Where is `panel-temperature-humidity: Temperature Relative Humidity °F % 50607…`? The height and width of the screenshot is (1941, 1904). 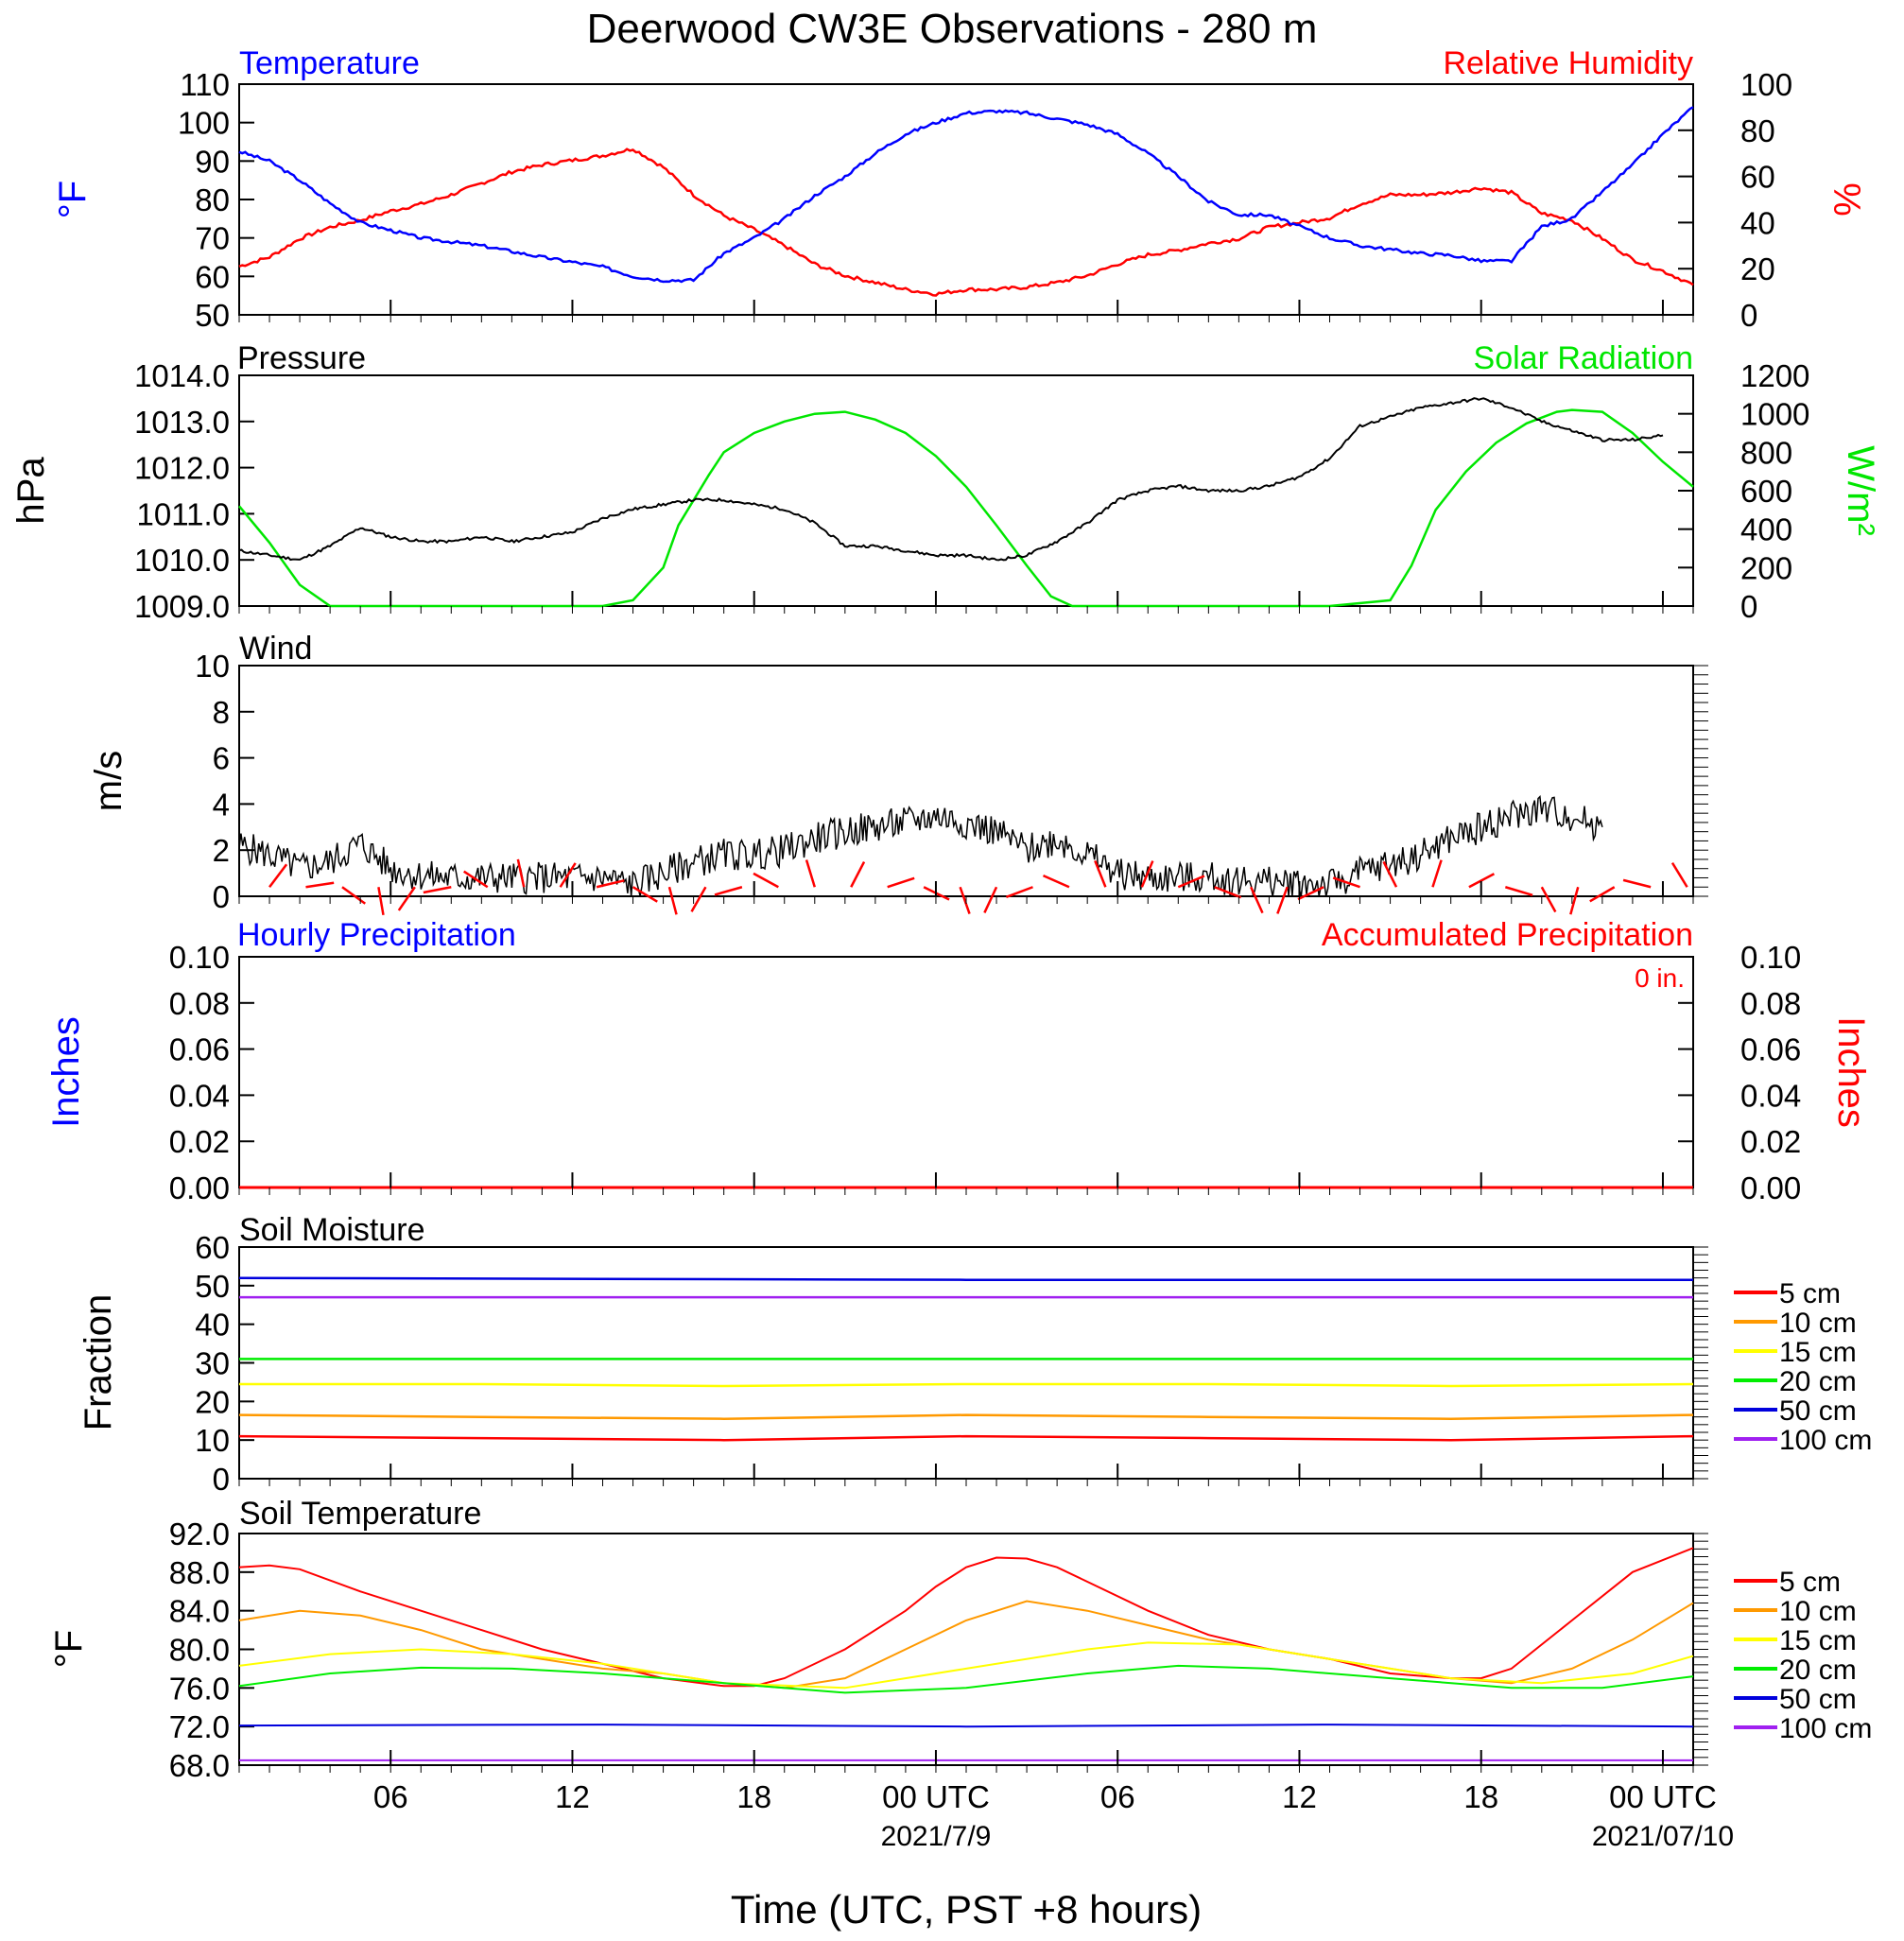 panel-temperature-humidity: Temperature Relative Humidity °F % 50607… is located at coordinates (959, 189).